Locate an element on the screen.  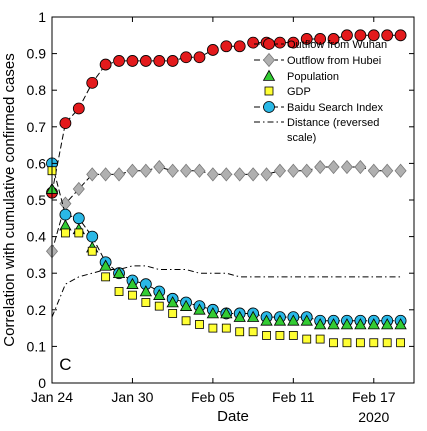
y-tick-label: 0.1 is located at coordinates (37, 346).